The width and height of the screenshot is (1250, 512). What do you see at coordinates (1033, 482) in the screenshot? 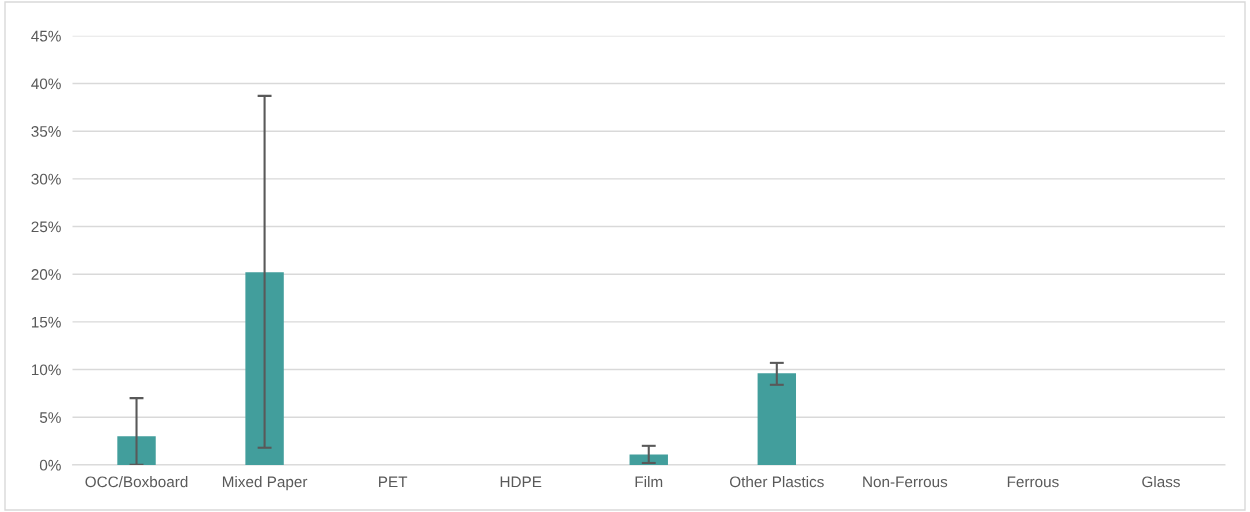
I see `x-tick-label: Ferrous` at bounding box center [1033, 482].